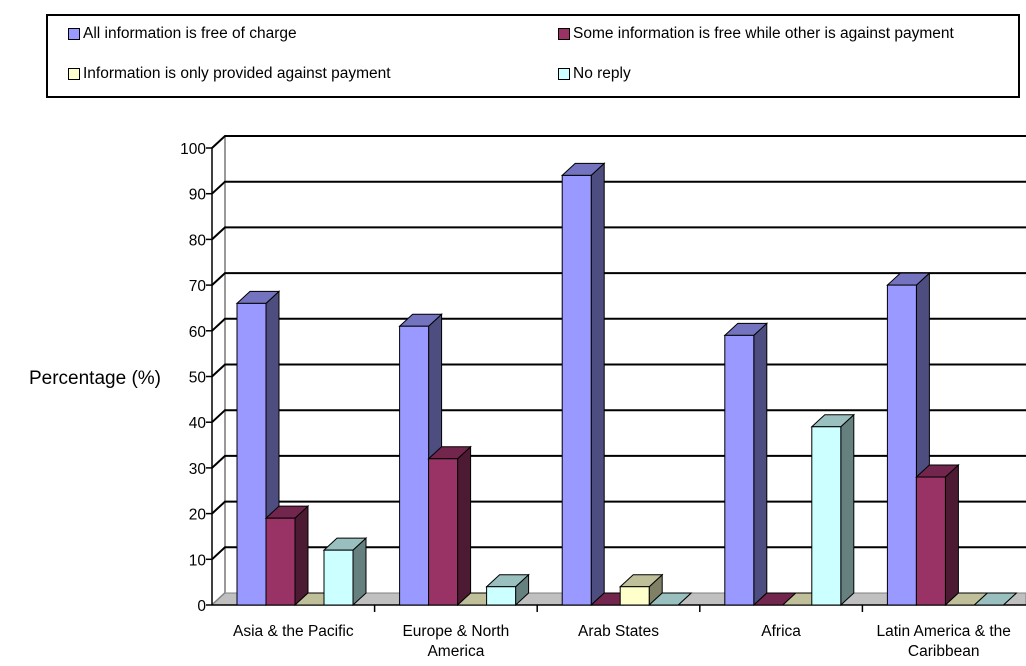 This screenshot has width=1026, height=666. I want to click on x-tick-label: Caribbean, so click(944, 651).